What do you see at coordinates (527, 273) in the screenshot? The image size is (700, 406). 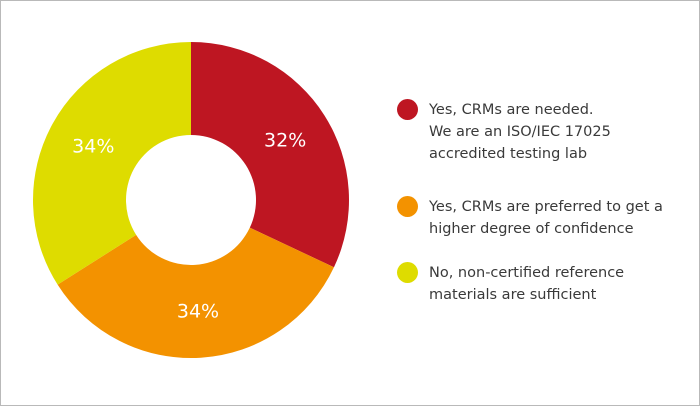 I see `legend-line: No, non-certified reference` at bounding box center [527, 273].